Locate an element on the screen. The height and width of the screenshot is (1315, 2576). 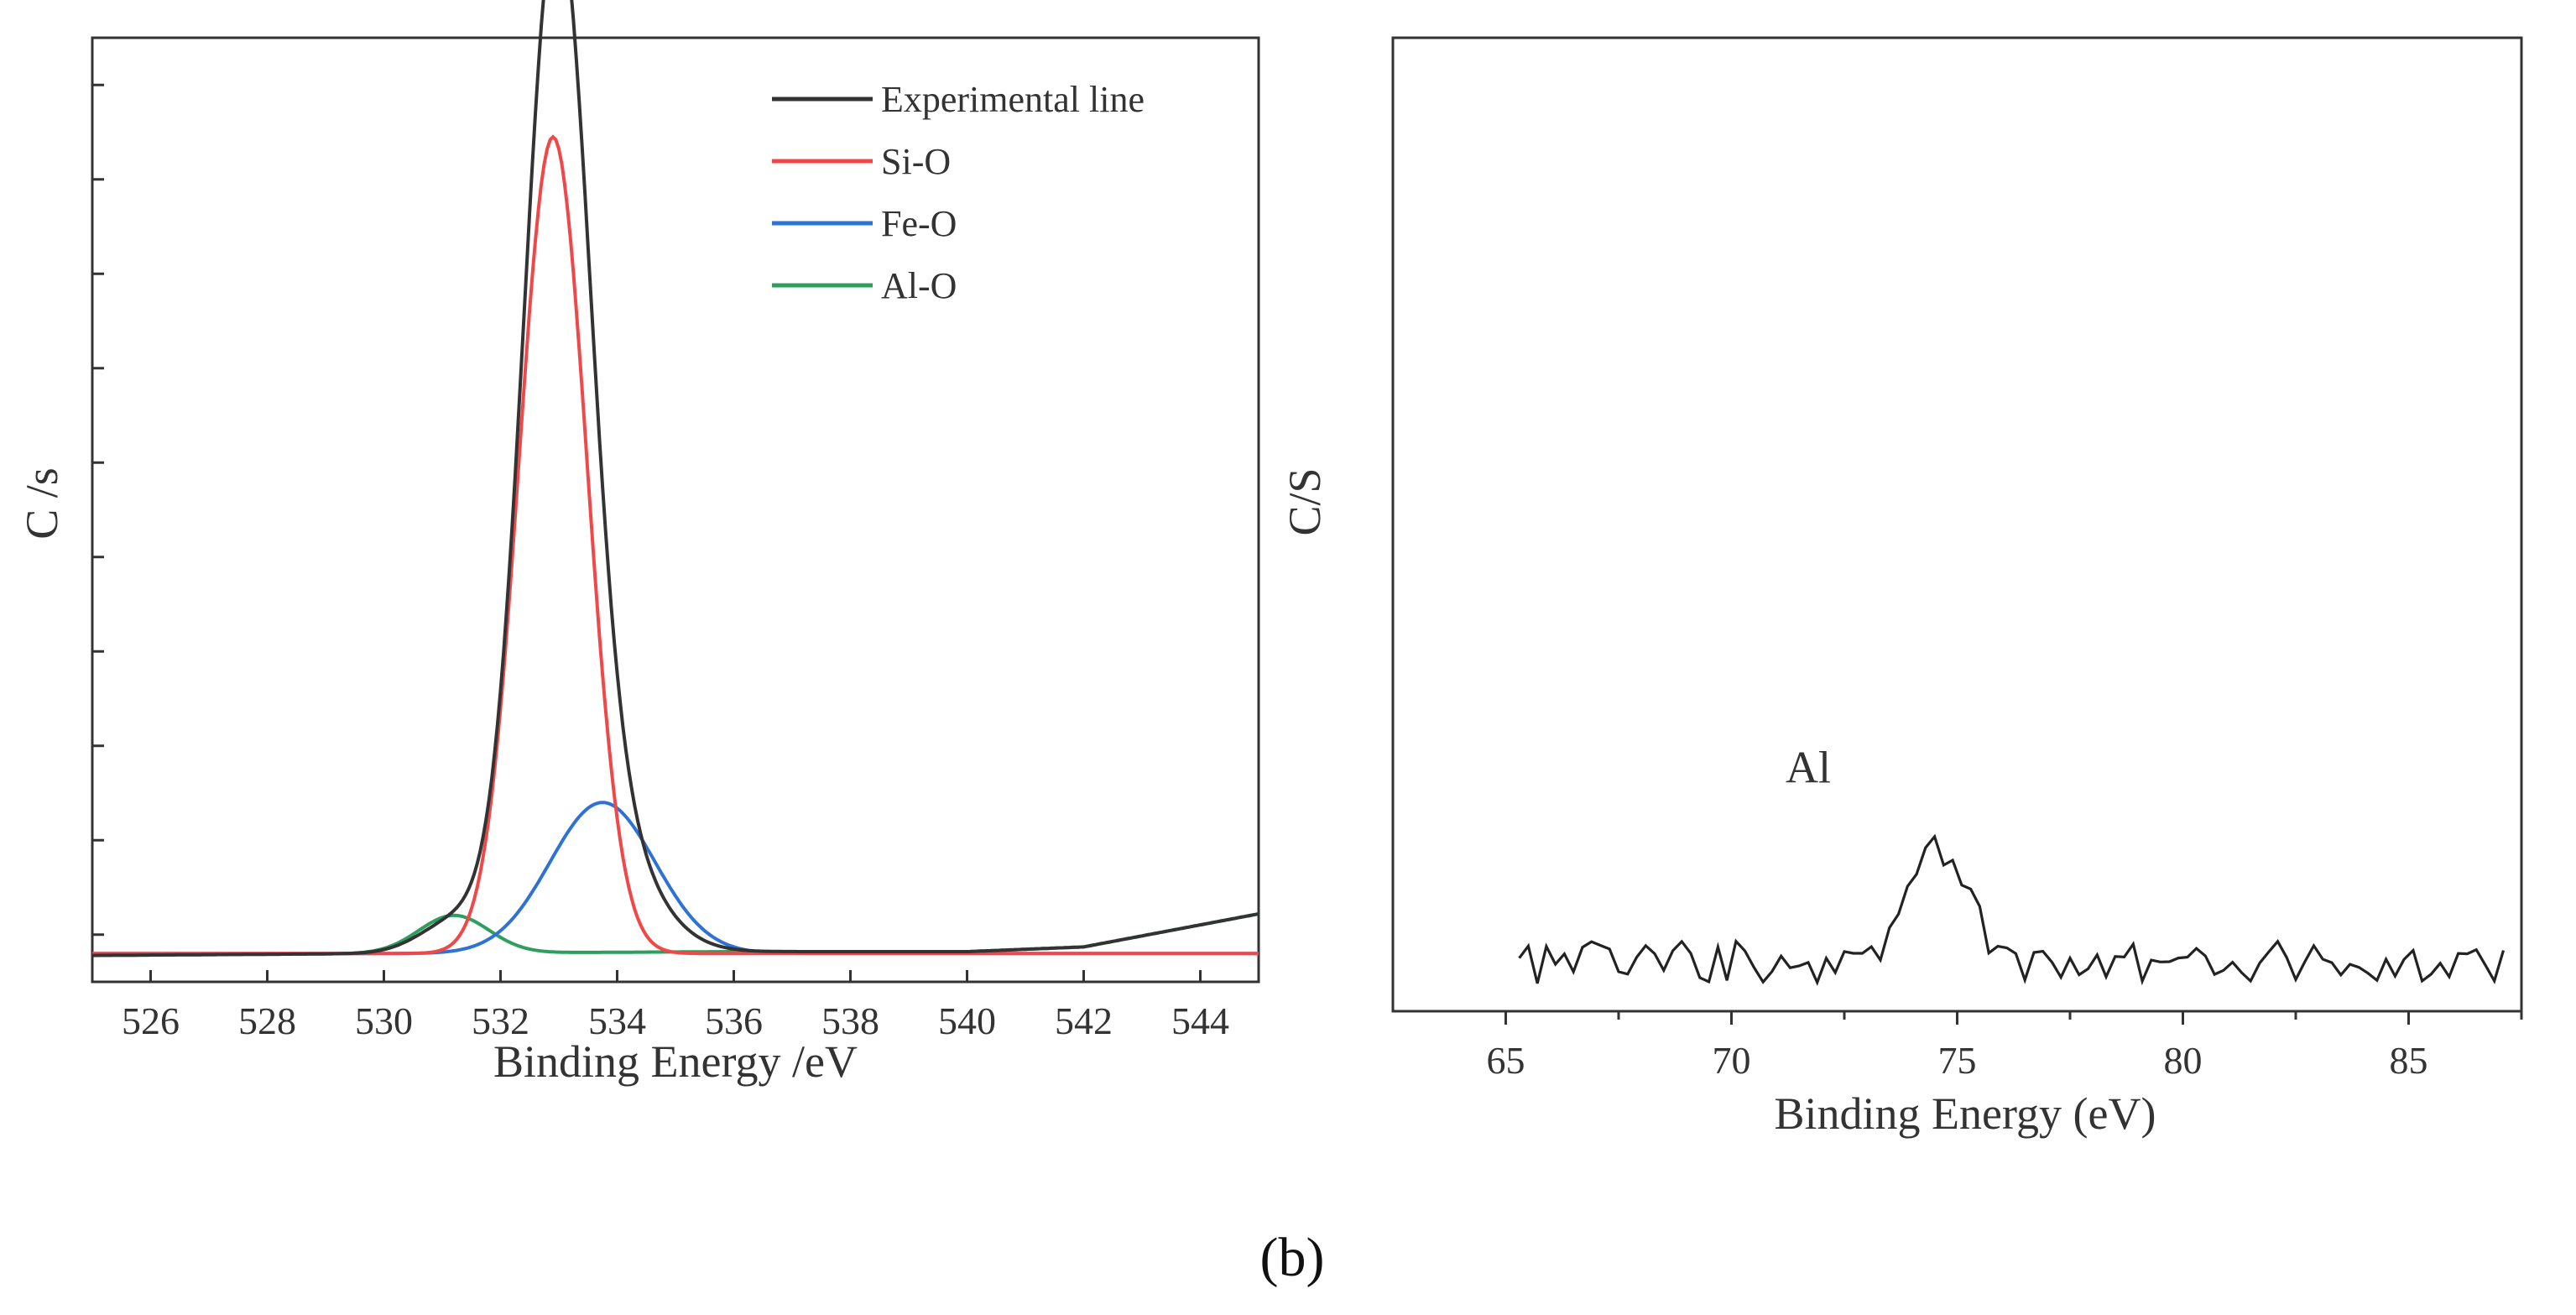
x-tick-label: 85 is located at coordinates (2409, 1060).